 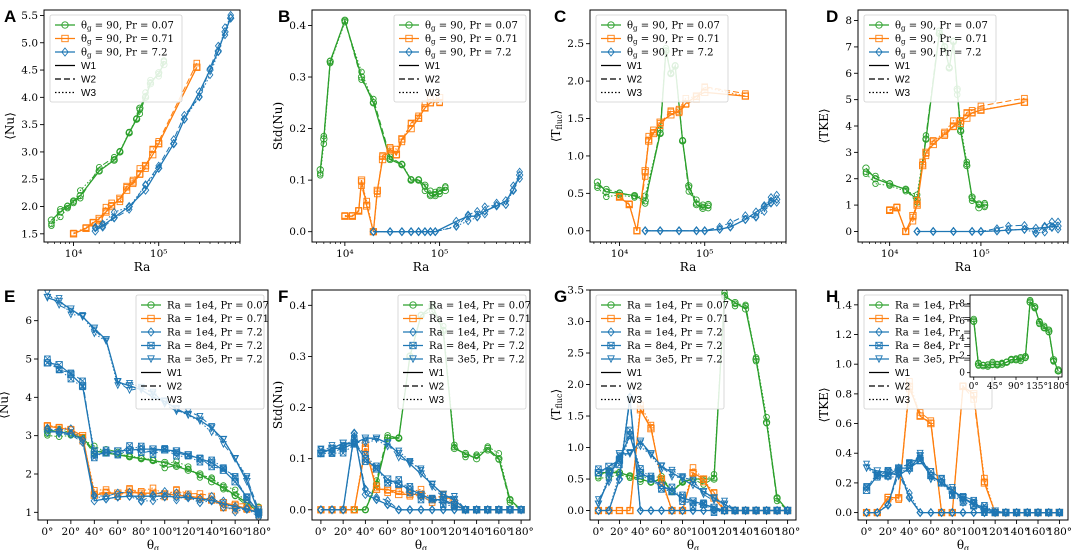 What do you see at coordinates (1037, 532) in the screenshot?
I see `x-tick-label: 160°` at bounding box center [1037, 532].